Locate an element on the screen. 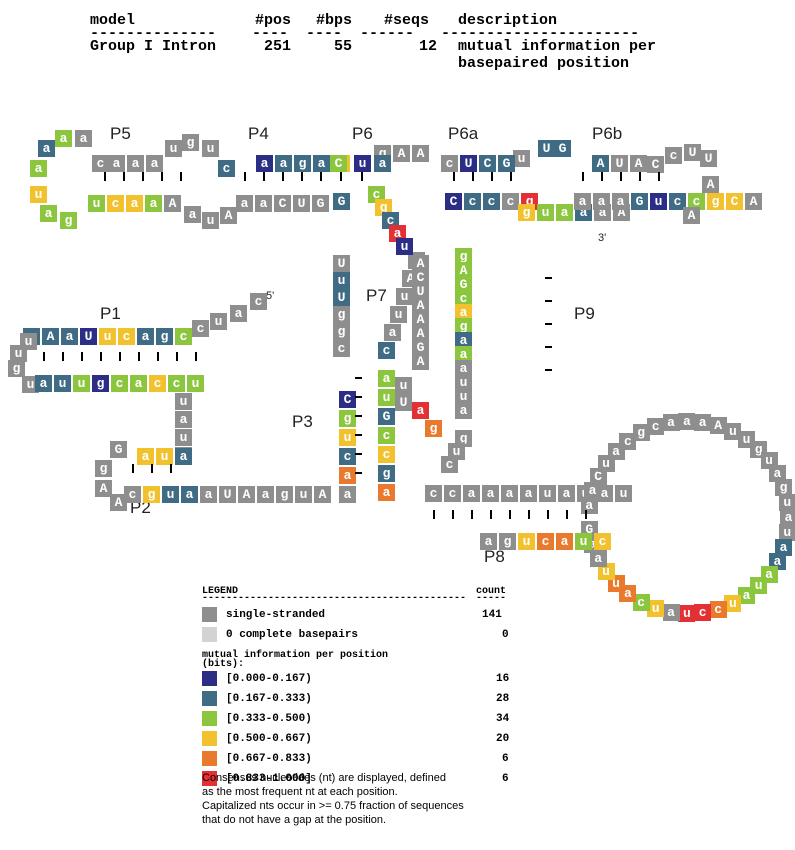  helix-label-p1: P1 is located at coordinates (110, 313).